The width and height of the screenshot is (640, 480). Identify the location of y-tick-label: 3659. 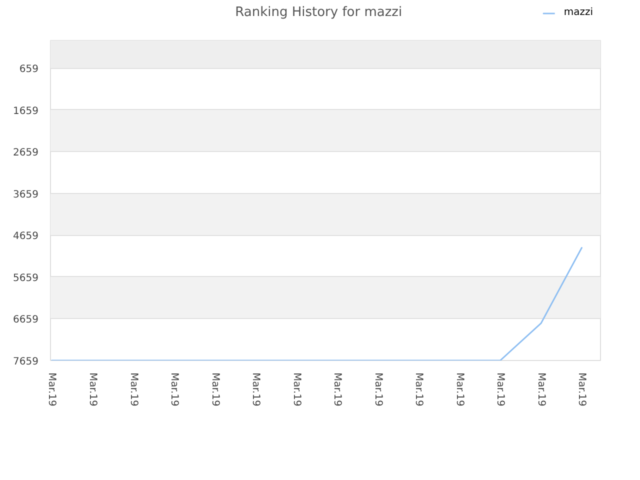
(26, 194).